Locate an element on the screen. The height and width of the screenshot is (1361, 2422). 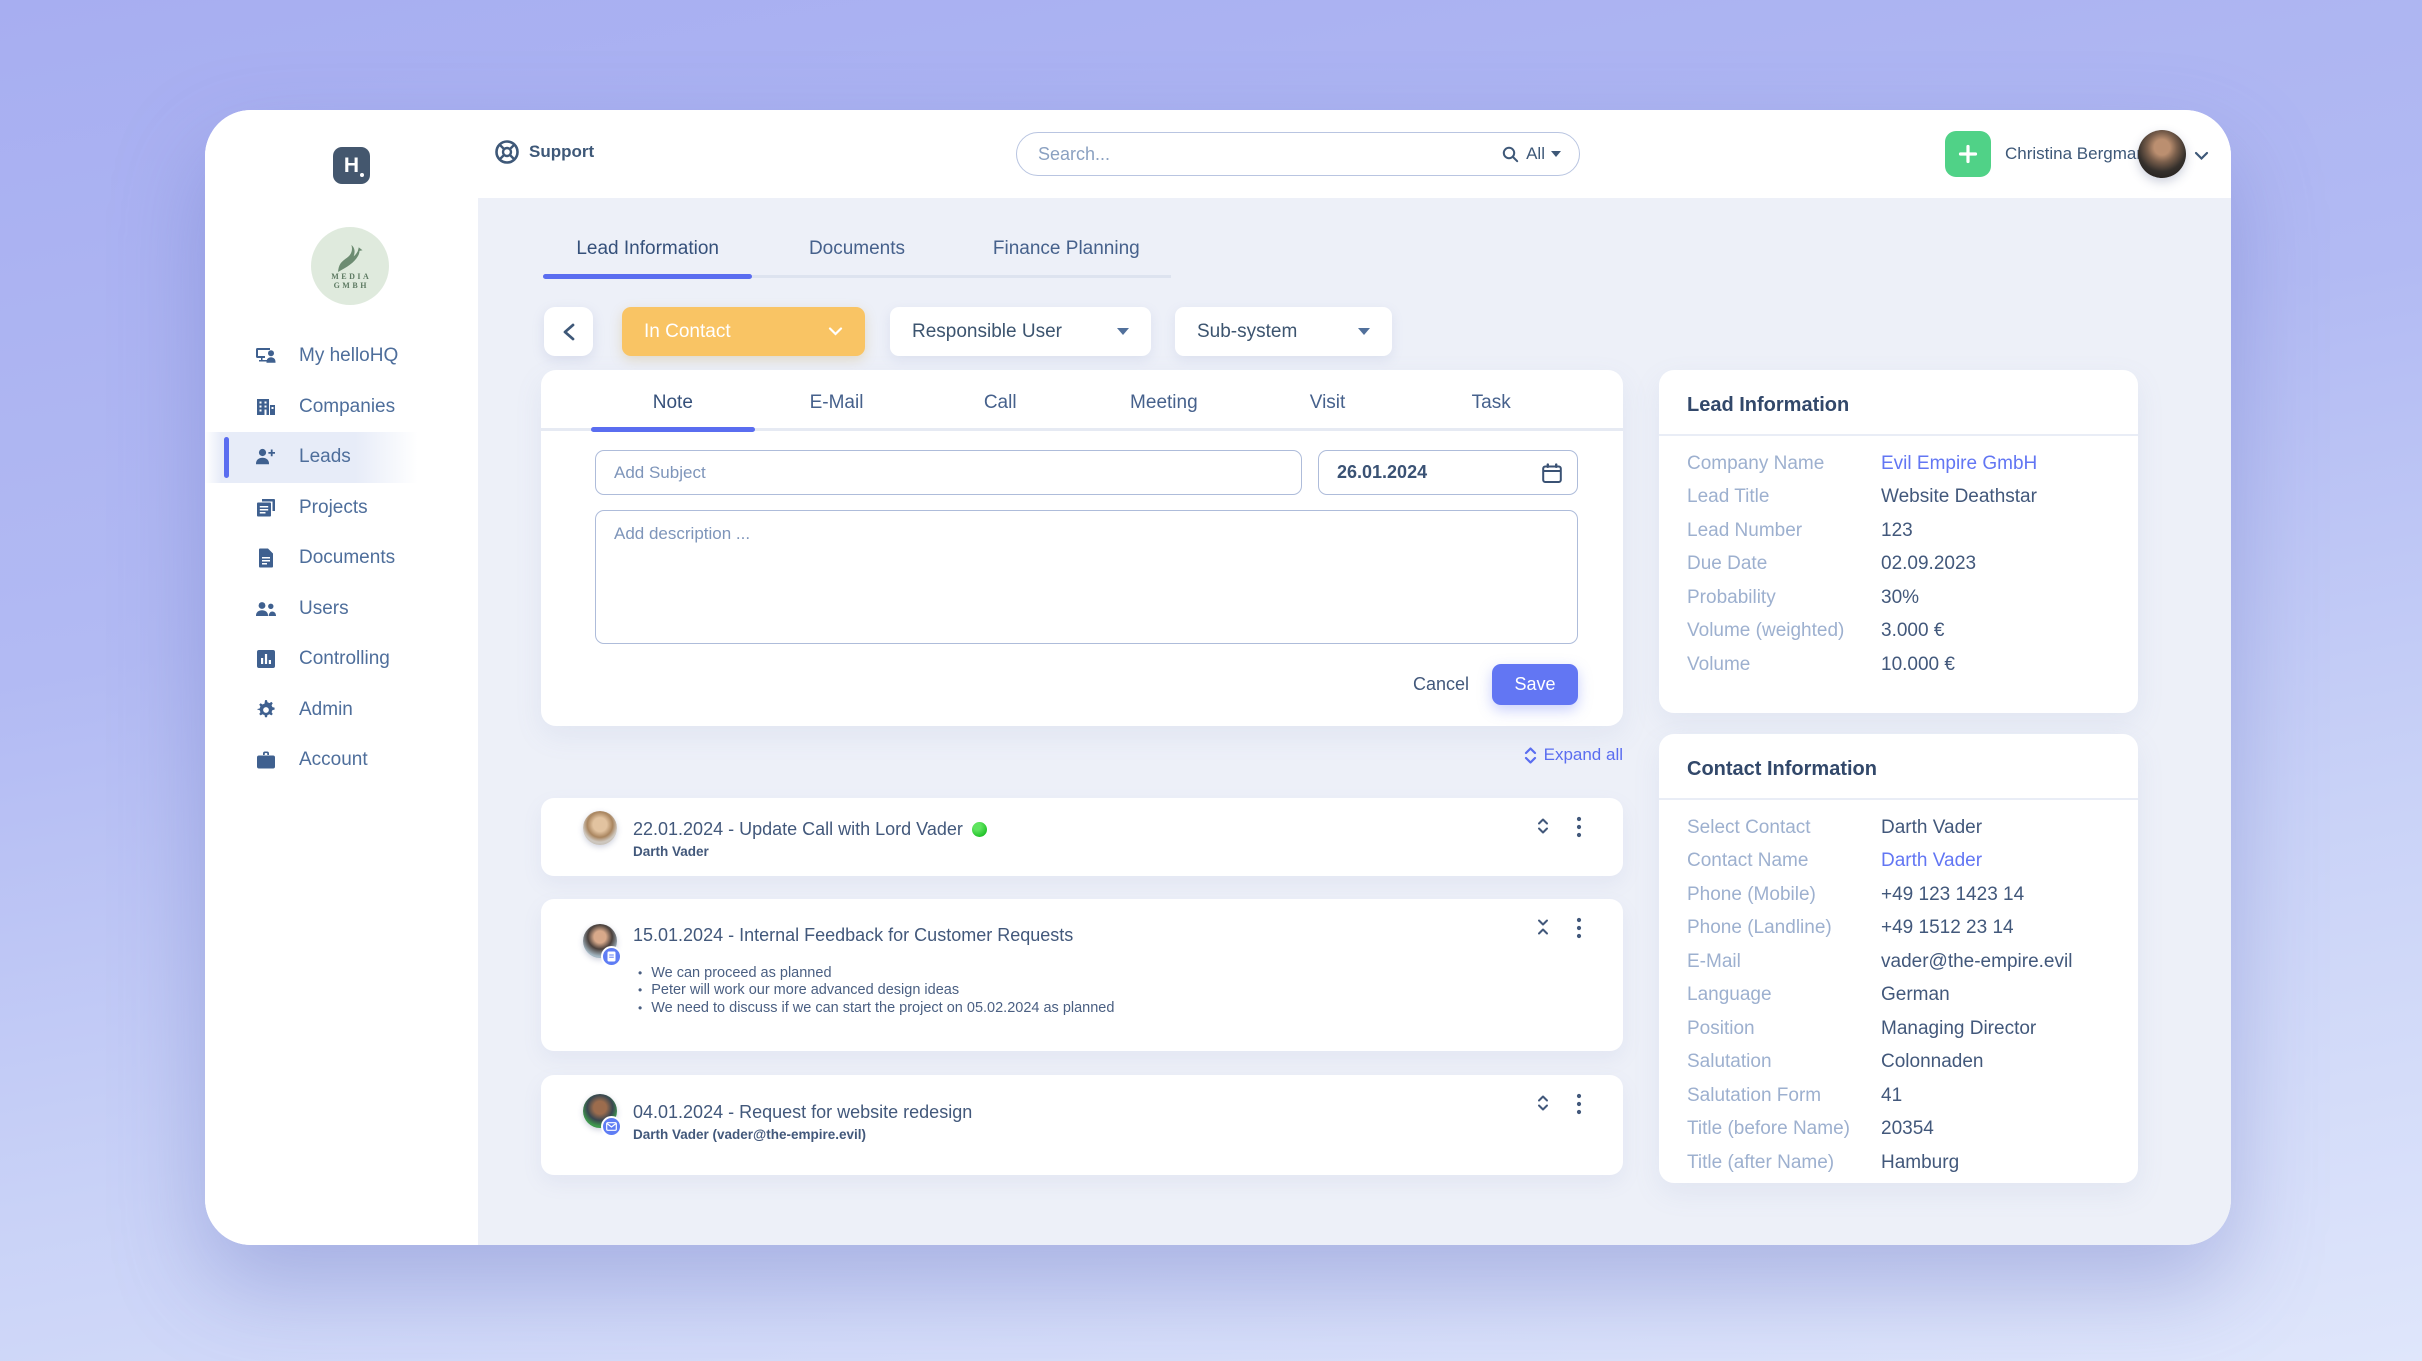
row-value: Hamburg is located at coordinates (1920, 1162).